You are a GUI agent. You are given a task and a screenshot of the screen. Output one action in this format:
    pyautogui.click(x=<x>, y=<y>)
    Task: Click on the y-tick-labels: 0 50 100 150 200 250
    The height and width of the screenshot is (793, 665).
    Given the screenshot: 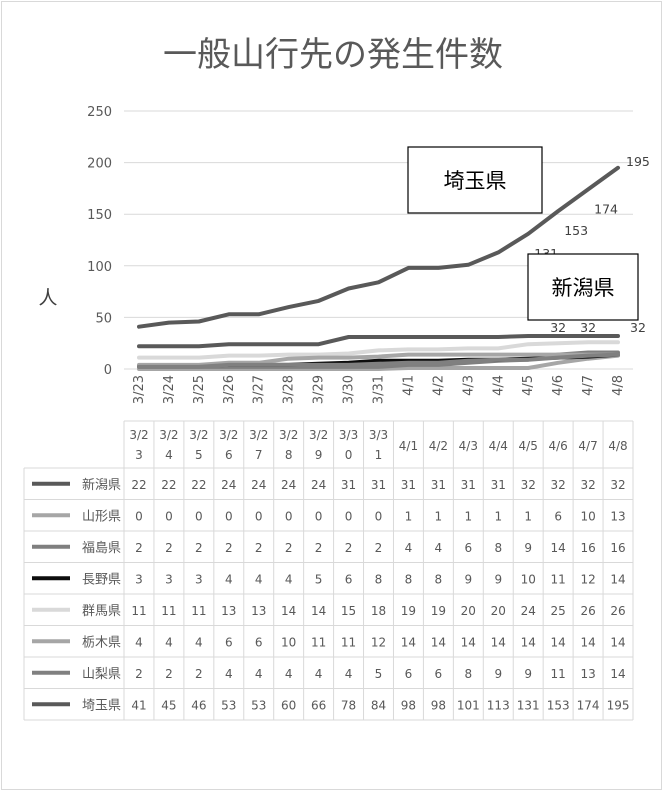 What is the action you would take?
    pyautogui.click(x=99, y=241)
    